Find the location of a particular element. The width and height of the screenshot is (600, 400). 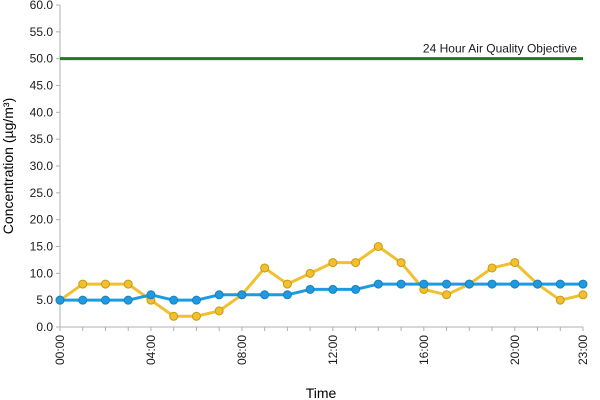

y-tick-label: 15.0 is located at coordinates (42, 247).